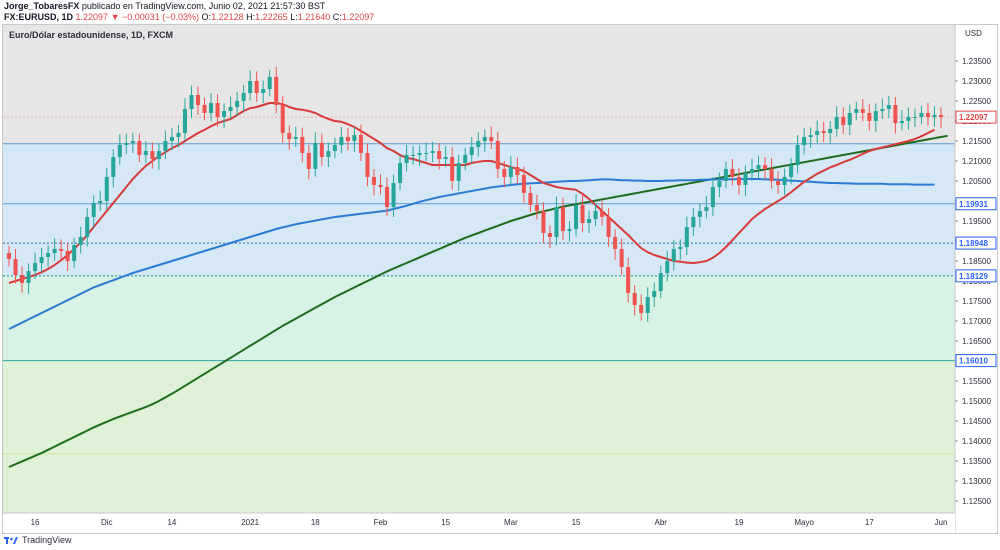  Describe the element at coordinates (976, 441) in the screenshot. I see `y-tick-label: 1.14000` at that location.